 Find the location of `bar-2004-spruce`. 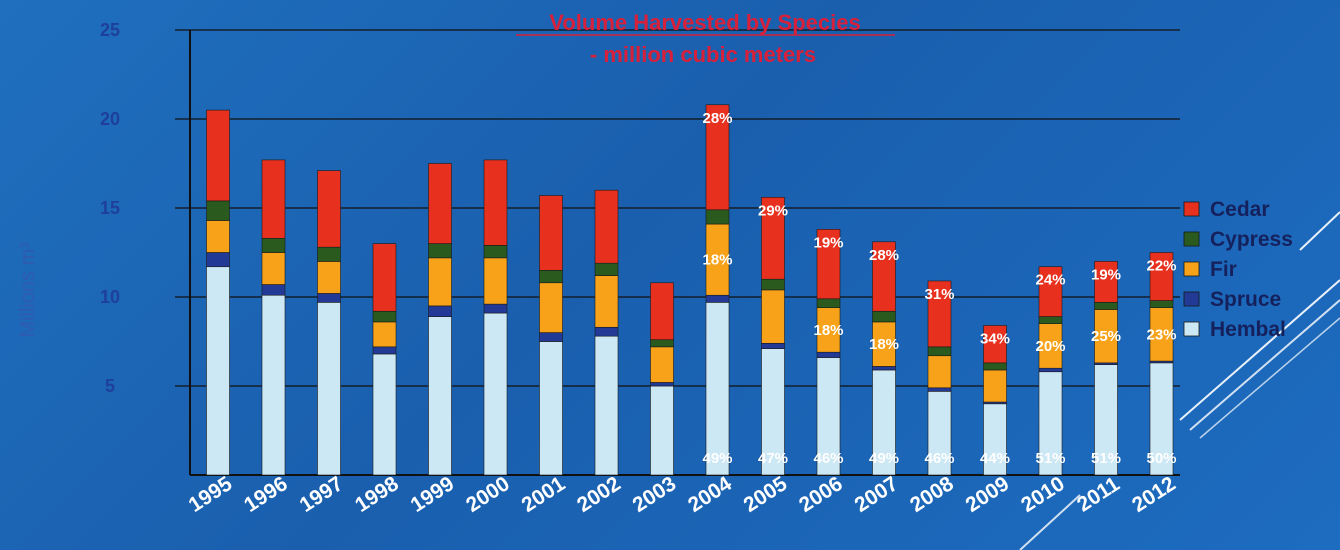

bar-2004-spruce is located at coordinates (717, 298).